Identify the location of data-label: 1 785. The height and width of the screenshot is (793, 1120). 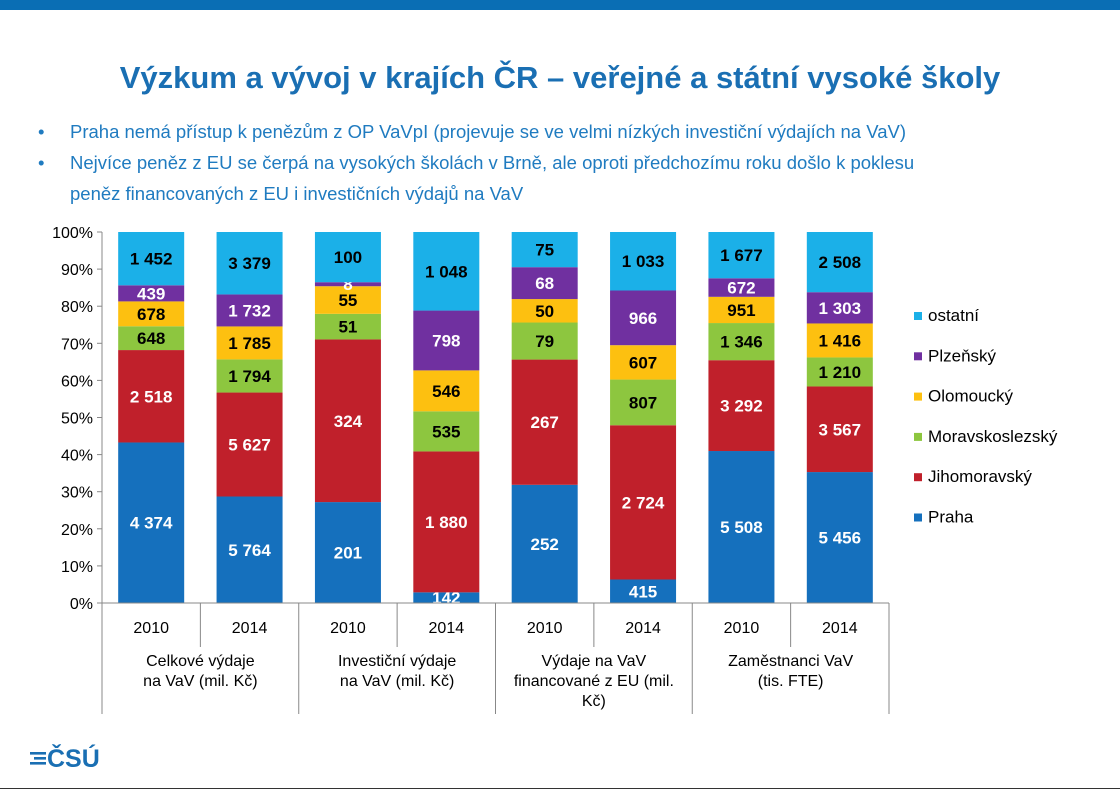
(249, 343).